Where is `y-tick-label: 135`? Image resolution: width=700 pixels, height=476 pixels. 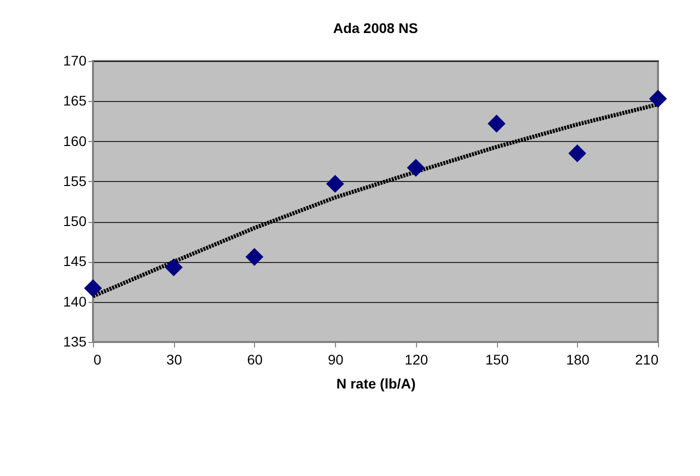
y-tick-label: 135 is located at coordinates (75, 342).